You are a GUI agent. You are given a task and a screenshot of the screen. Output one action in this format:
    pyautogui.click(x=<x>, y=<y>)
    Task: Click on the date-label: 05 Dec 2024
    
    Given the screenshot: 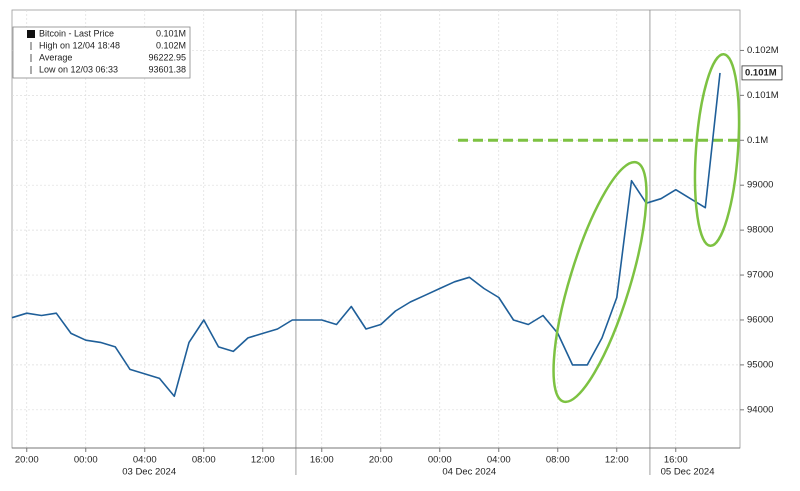 What is the action you would take?
    pyautogui.click(x=688, y=472)
    